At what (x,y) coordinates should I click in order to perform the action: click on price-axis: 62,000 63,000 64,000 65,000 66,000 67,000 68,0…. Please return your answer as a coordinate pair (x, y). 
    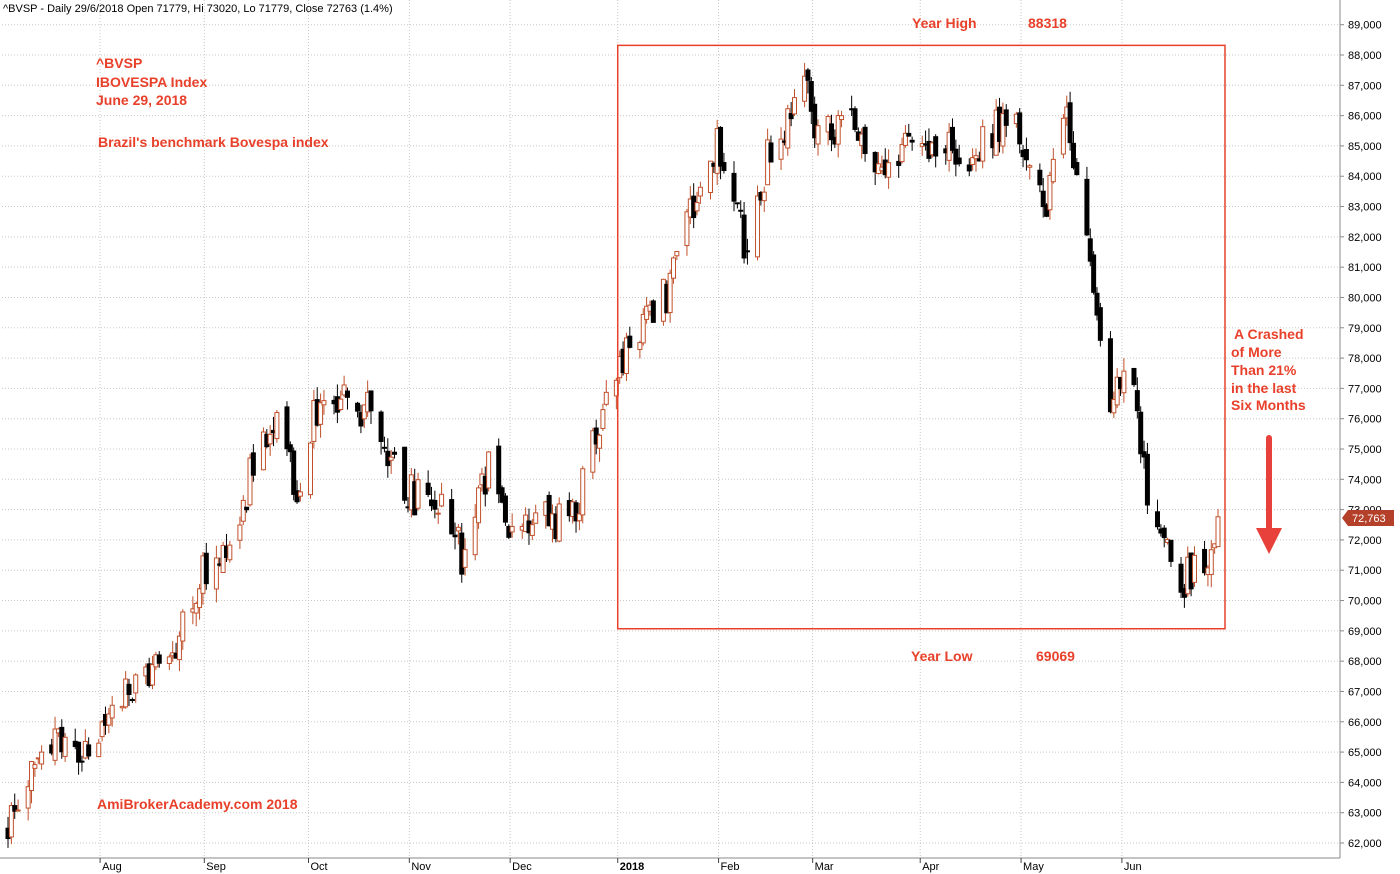
    Looking at the image, I should click on (1361, 435).